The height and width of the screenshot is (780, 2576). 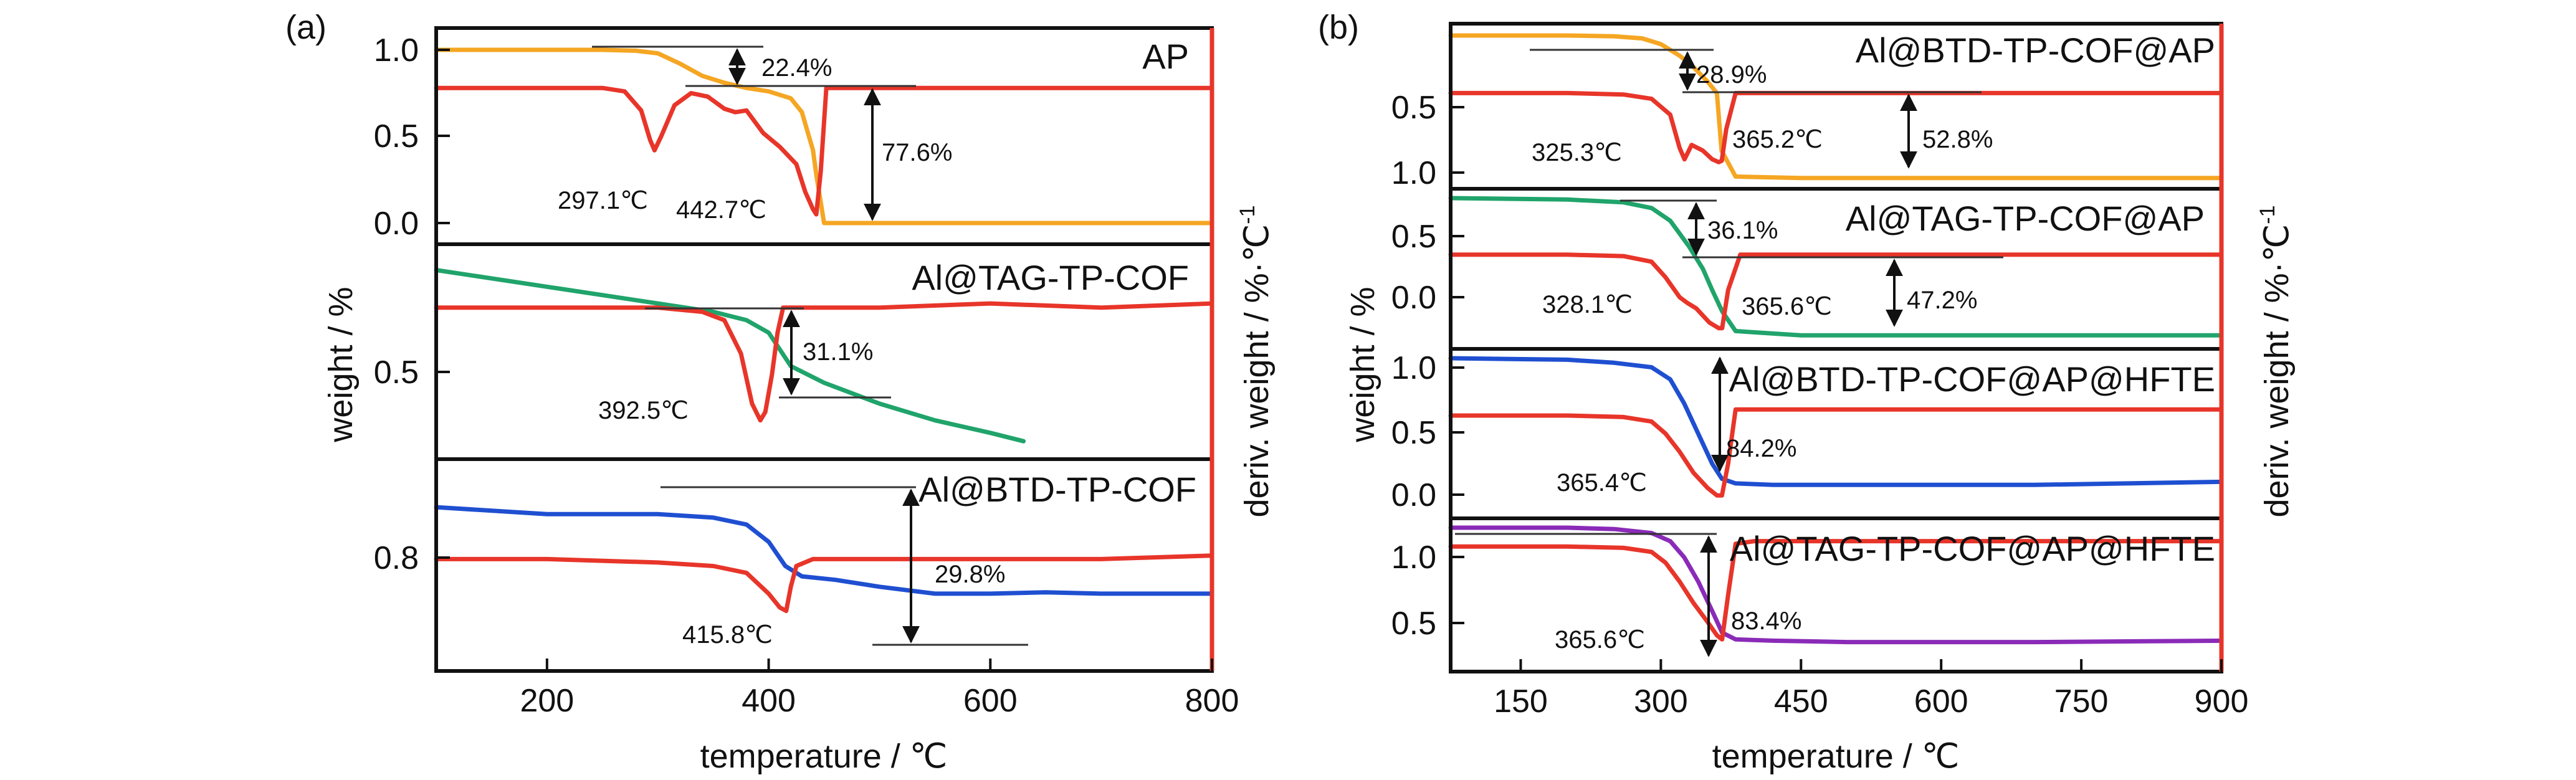 I want to click on annotation-b3-loss-1: 84.2%, so click(x=1761, y=448).